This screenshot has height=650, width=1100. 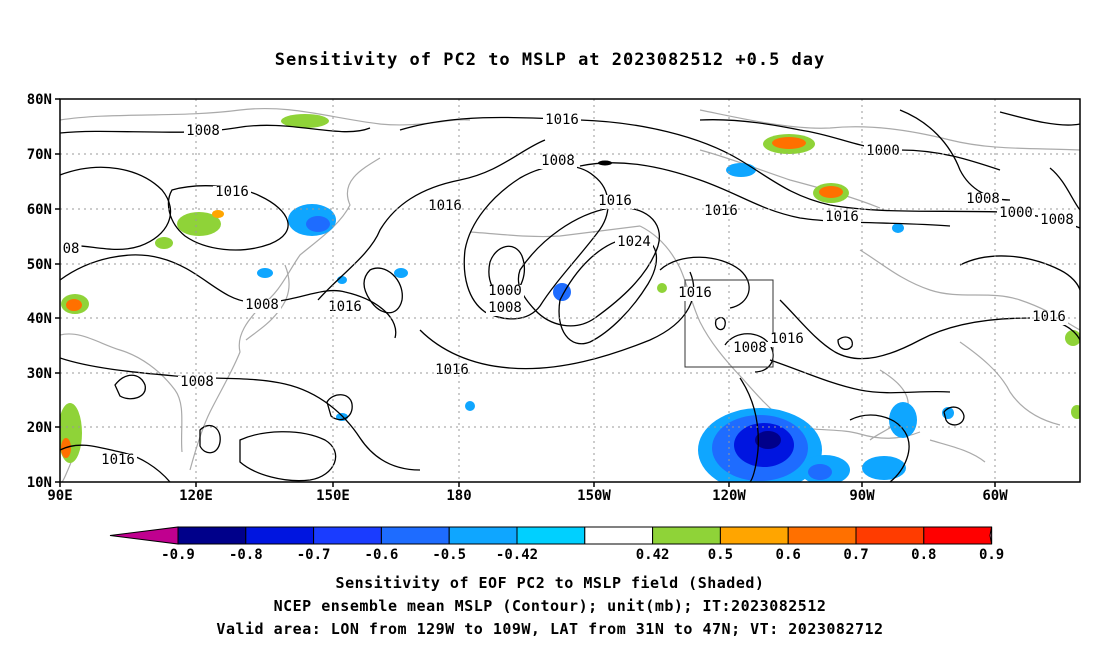 I want to click on lon-tick-label: 120E, so click(x=196, y=496).